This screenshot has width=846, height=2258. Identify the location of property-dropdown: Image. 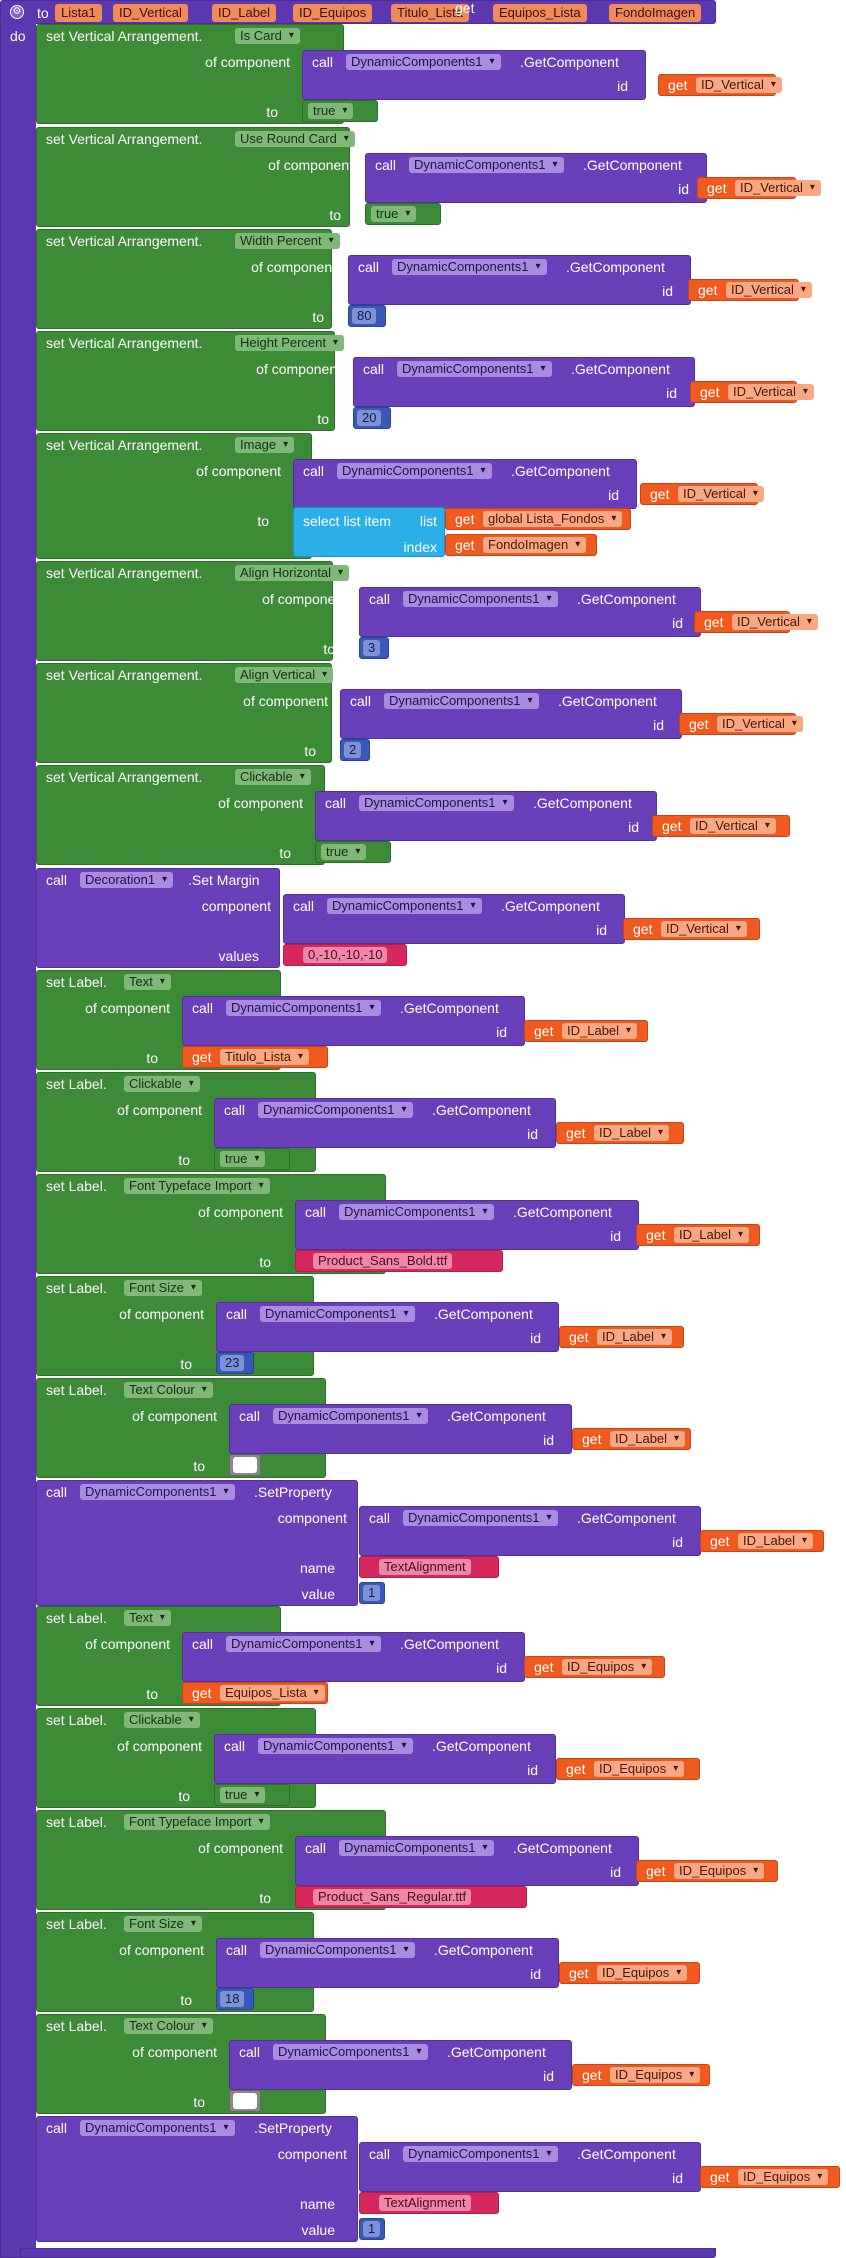
(265, 445).